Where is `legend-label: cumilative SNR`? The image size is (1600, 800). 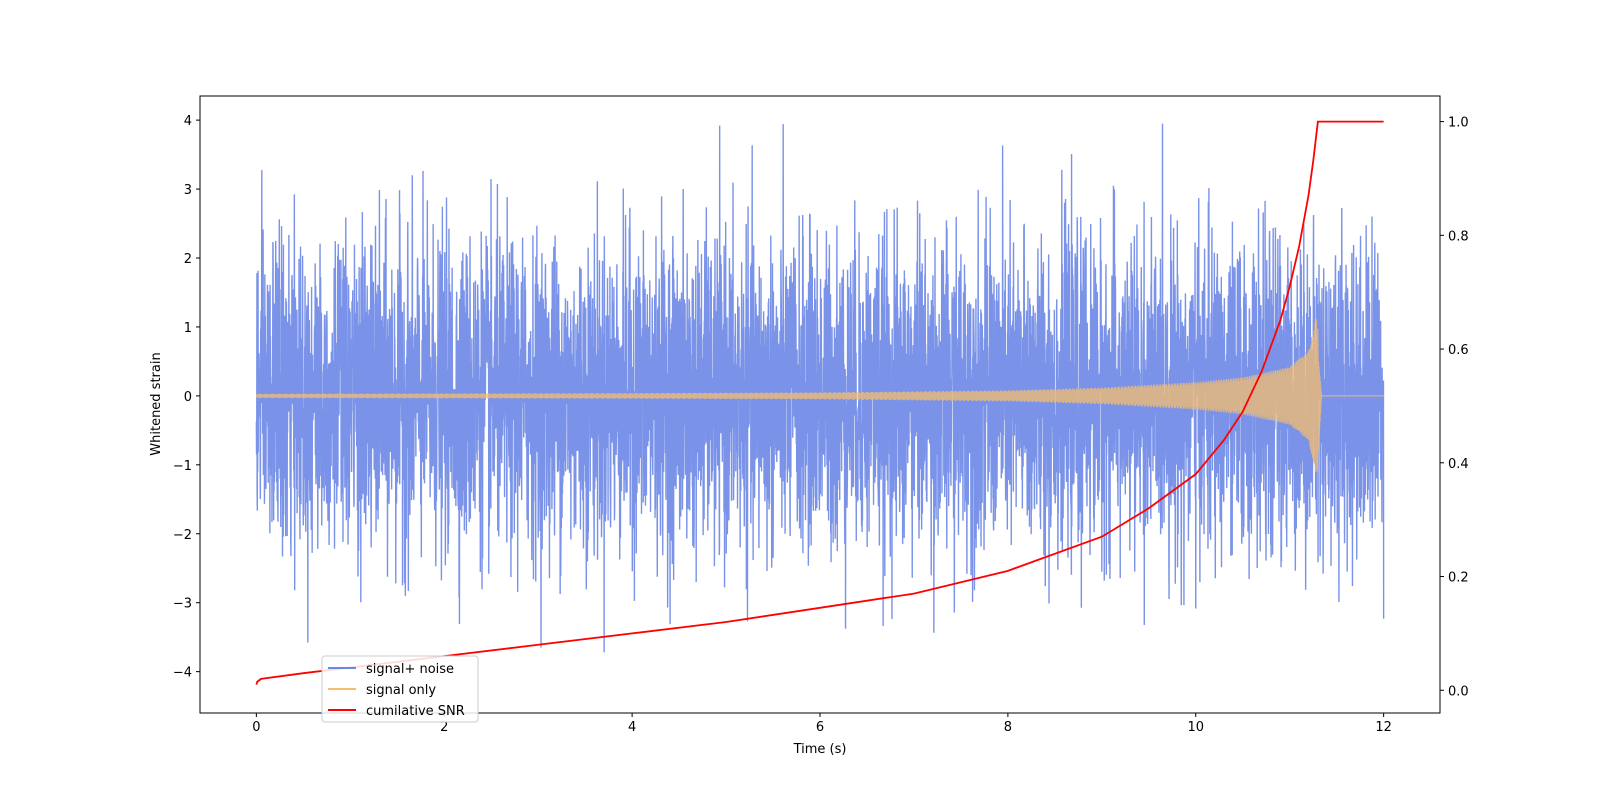
legend-label: cumilative SNR is located at coordinates (415, 711).